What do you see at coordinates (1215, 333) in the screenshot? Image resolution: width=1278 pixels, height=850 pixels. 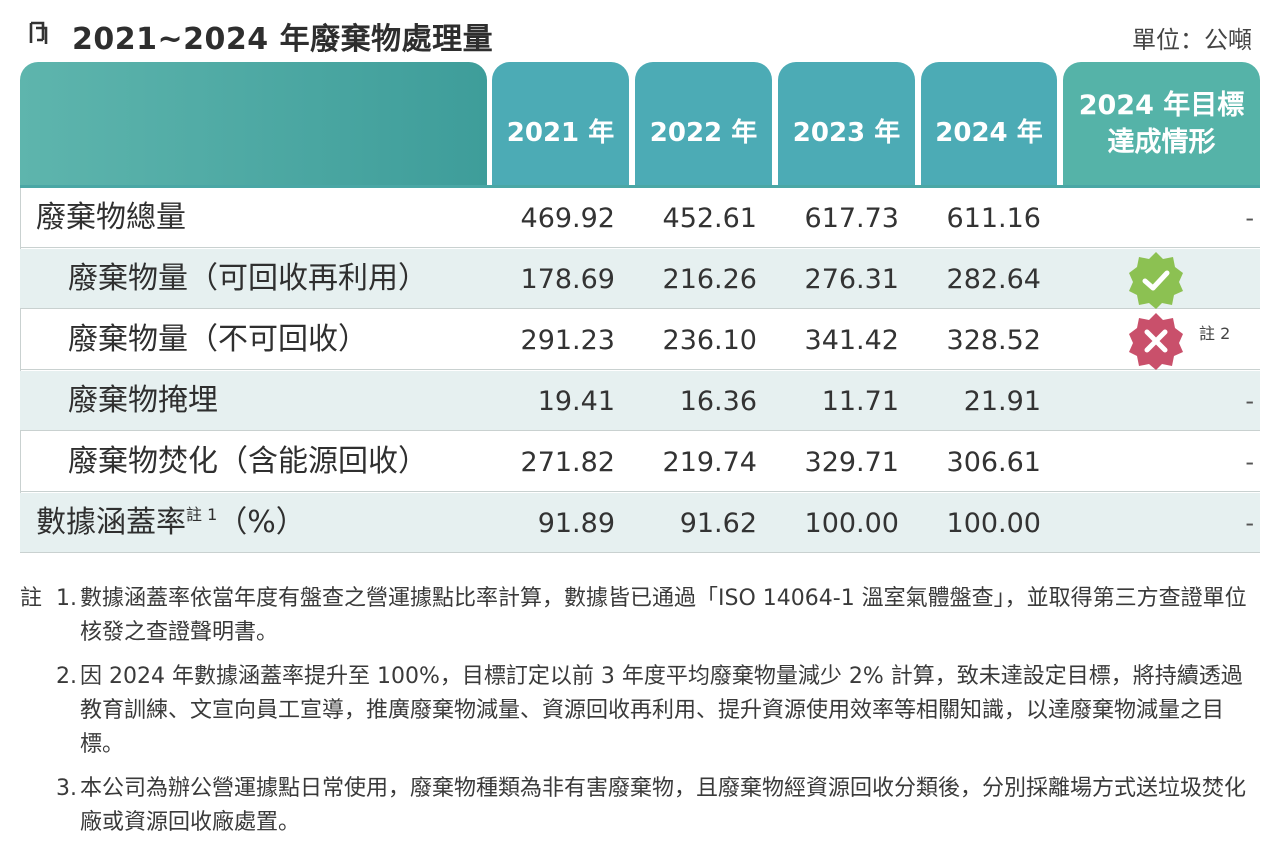 I see `goal-note-ref: 註 2` at bounding box center [1215, 333].